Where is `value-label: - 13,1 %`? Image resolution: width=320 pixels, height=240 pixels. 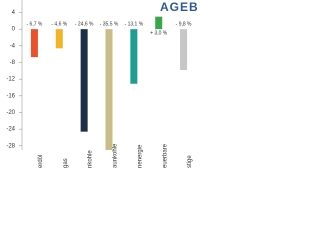 value-label: - 13,1 % is located at coordinates (134, 24).